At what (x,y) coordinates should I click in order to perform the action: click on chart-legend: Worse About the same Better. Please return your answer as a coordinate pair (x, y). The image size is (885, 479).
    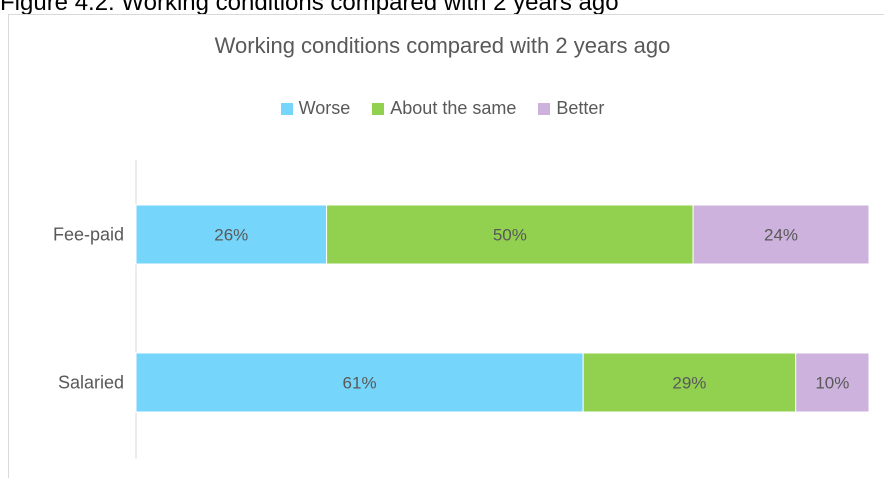
    Looking at the image, I should click on (442, 108).